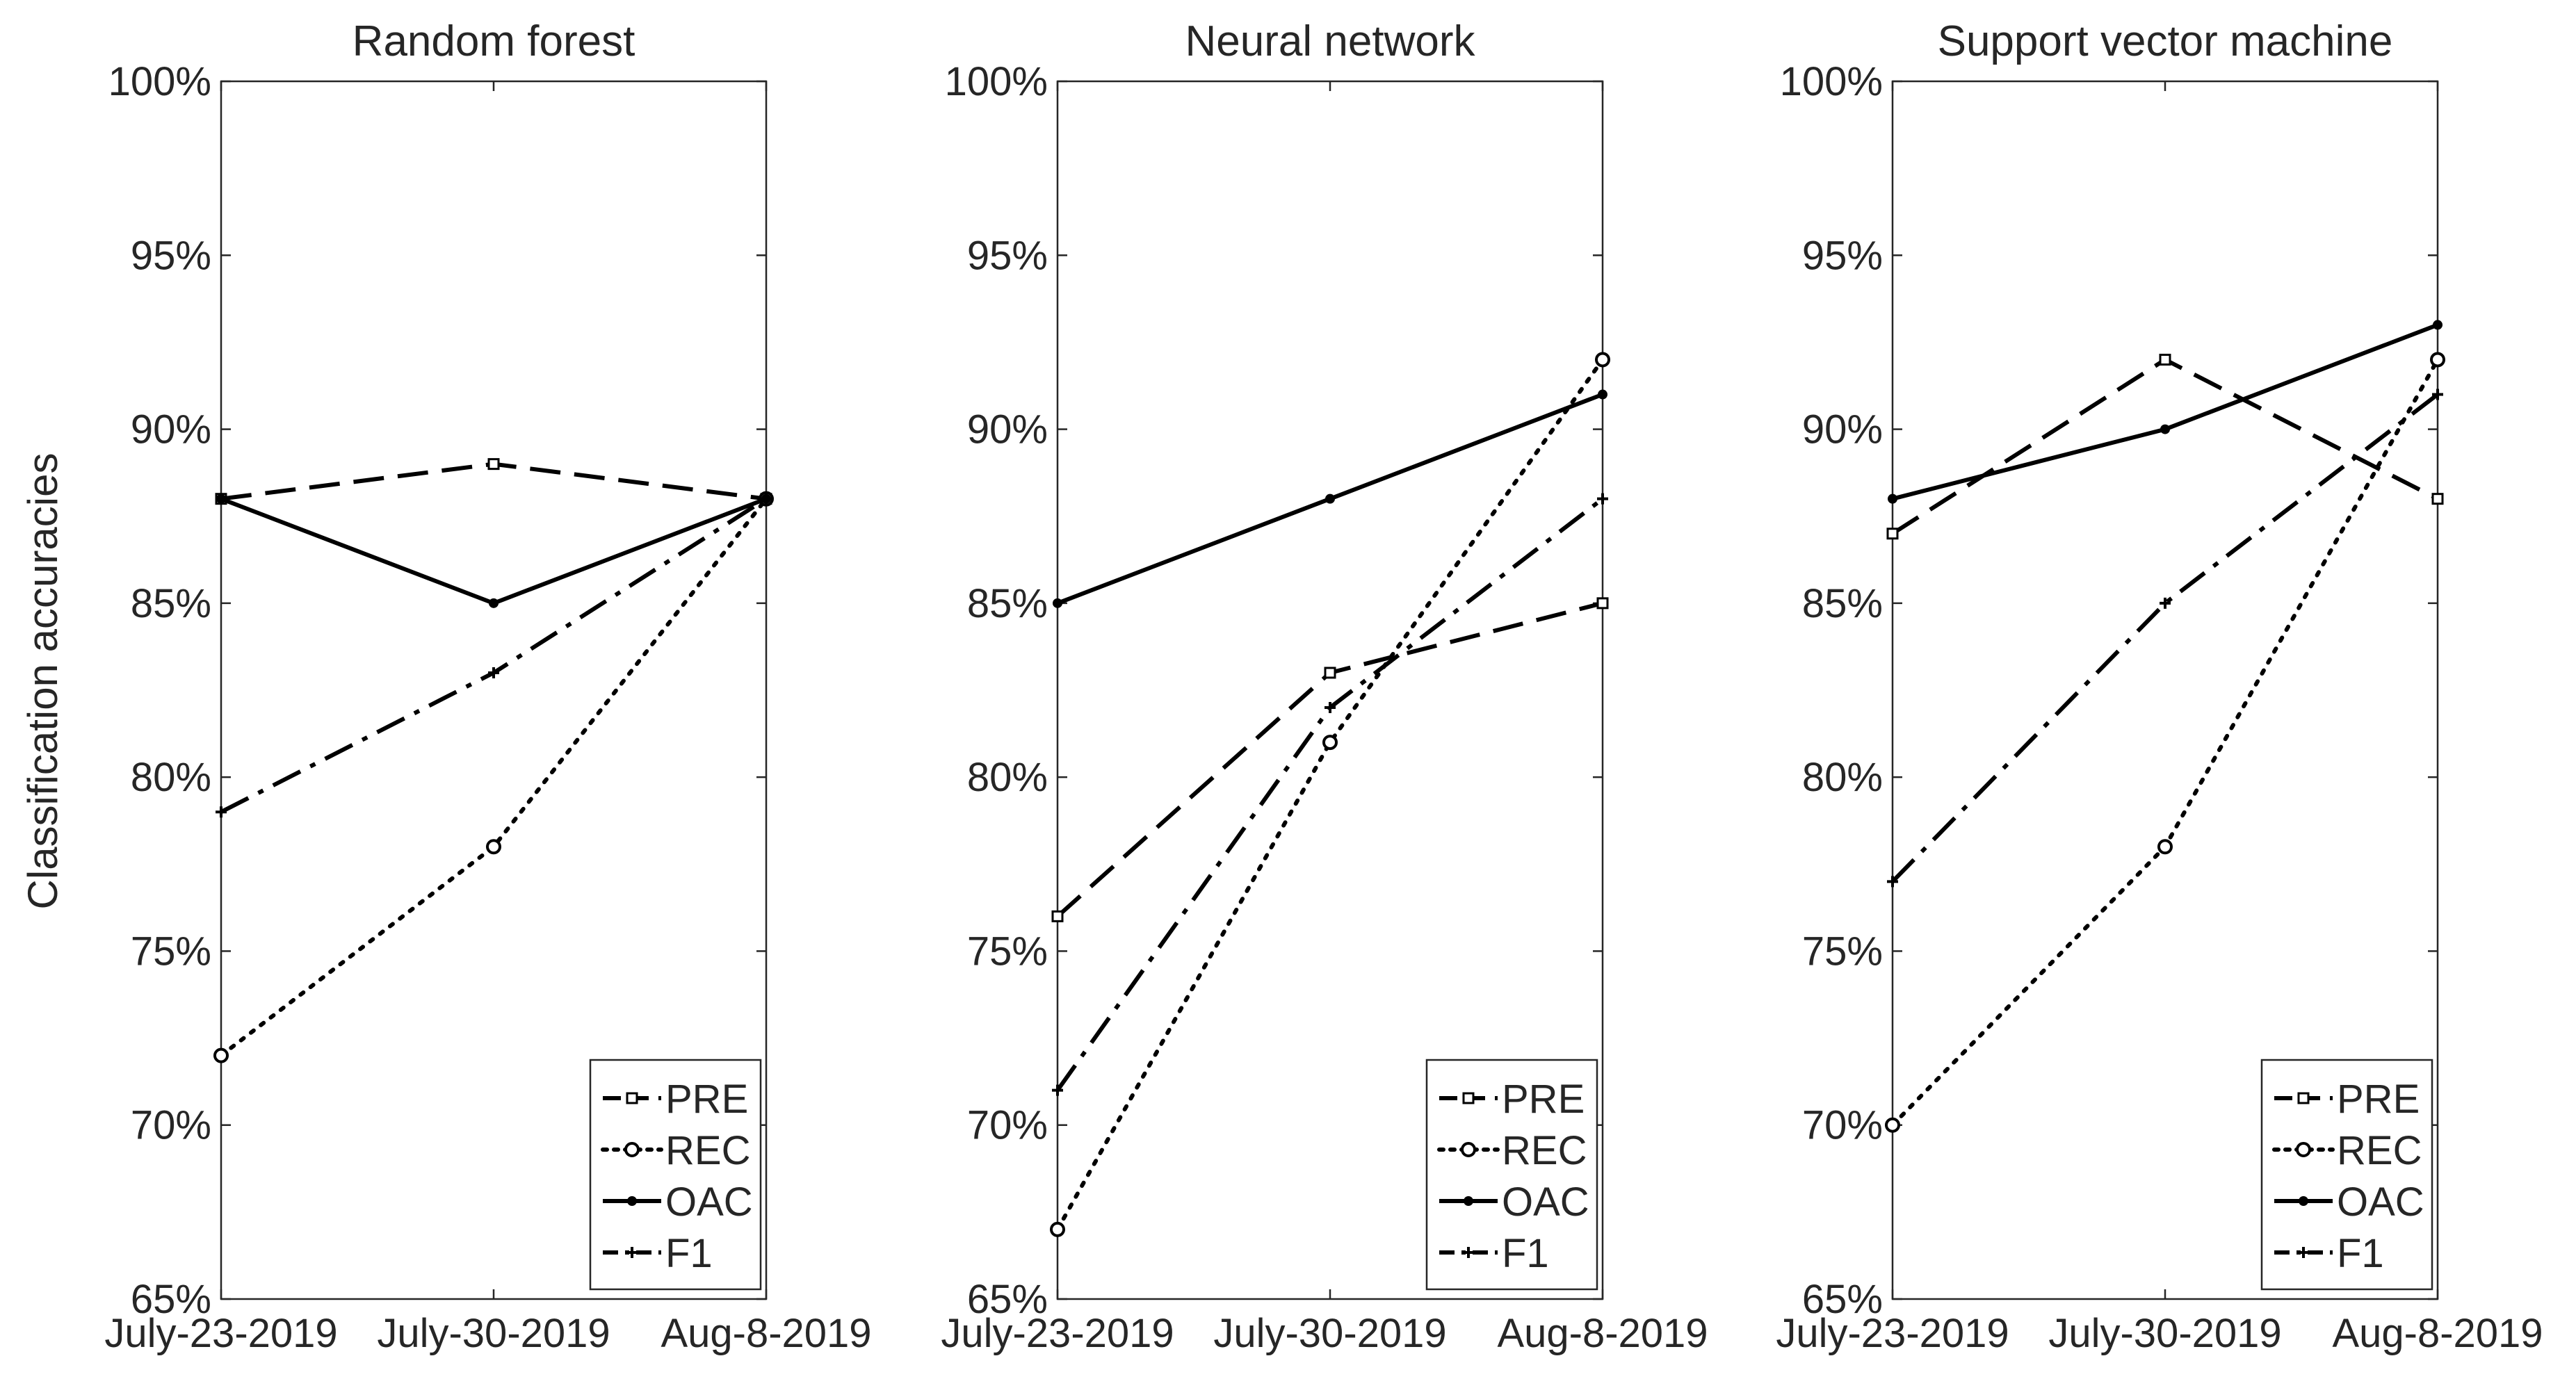 Image resolution: width=2576 pixels, height=1388 pixels. Describe the element at coordinates (1330, 760) in the screenshot. I see `series-pre` at that location.